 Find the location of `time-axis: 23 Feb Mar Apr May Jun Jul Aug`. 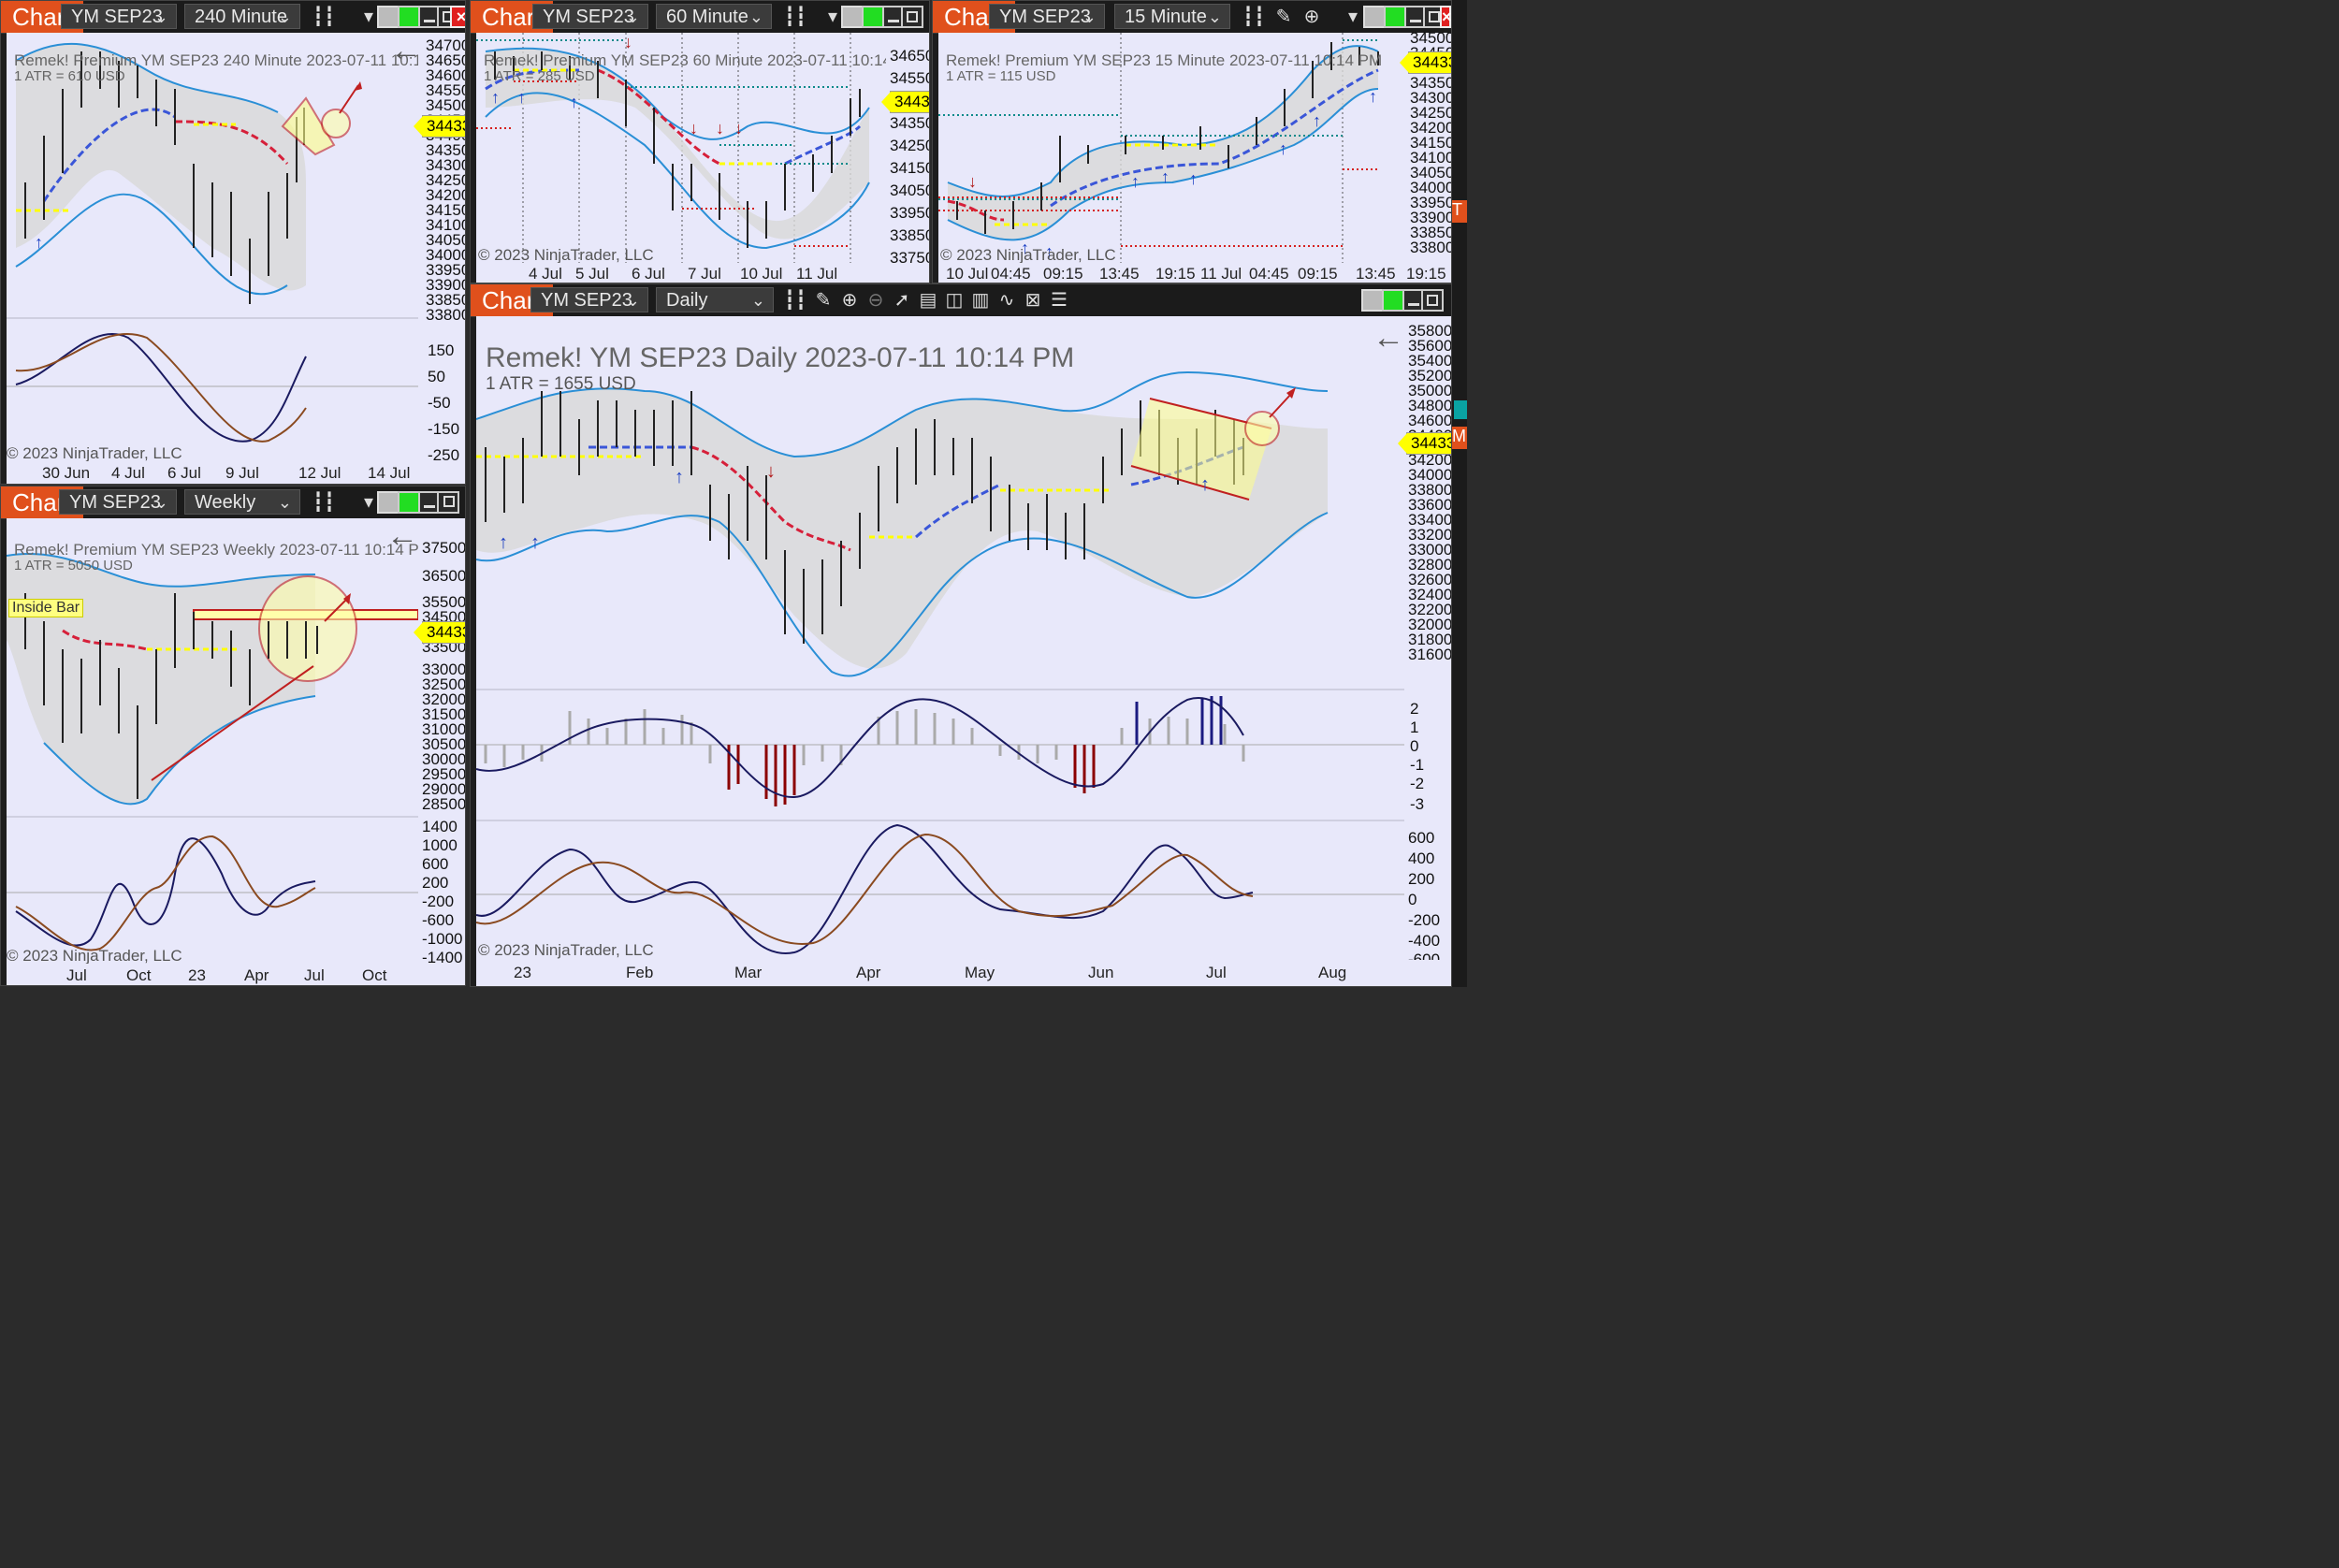

time-axis: 23 Feb Mar Apr May Jun Jul Aug is located at coordinates (963, 973).